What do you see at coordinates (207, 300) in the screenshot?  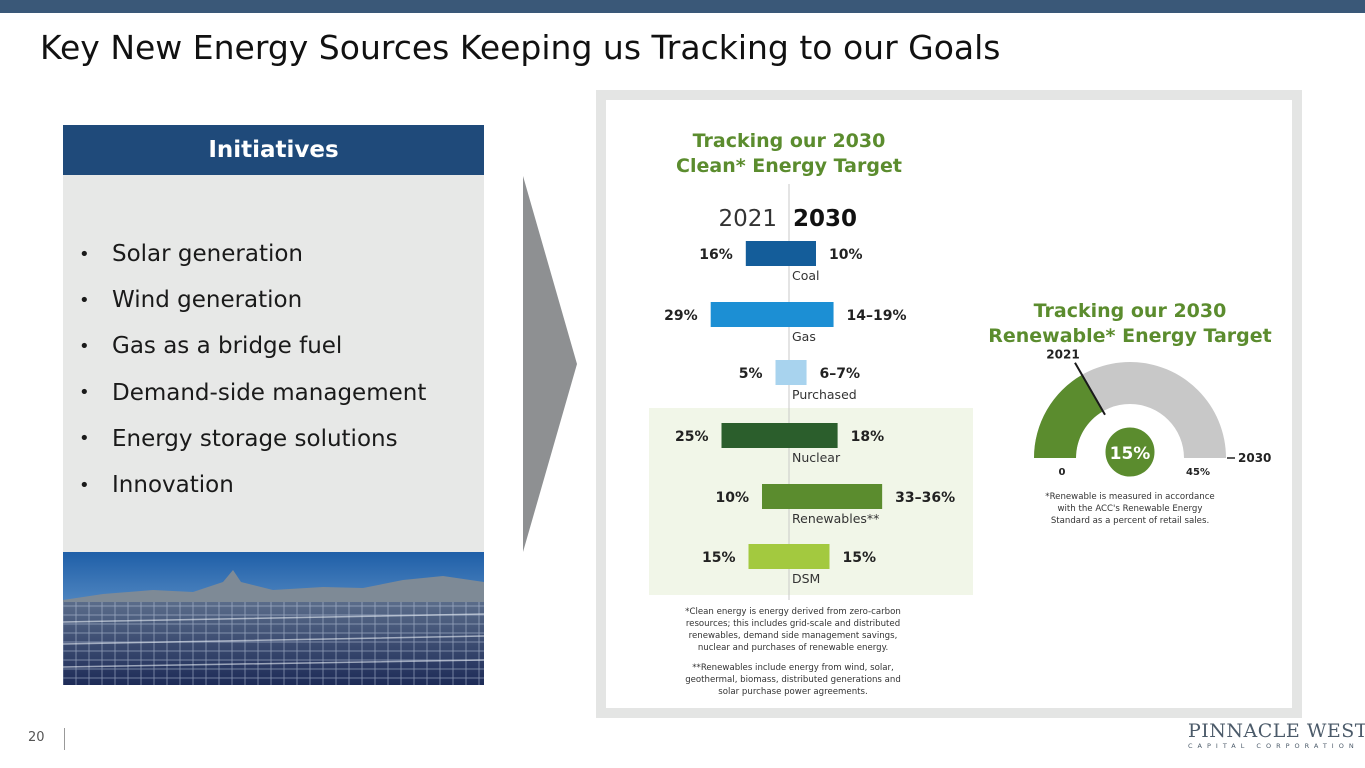 I see `initiative-label: Wind generation` at bounding box center [207, 300].